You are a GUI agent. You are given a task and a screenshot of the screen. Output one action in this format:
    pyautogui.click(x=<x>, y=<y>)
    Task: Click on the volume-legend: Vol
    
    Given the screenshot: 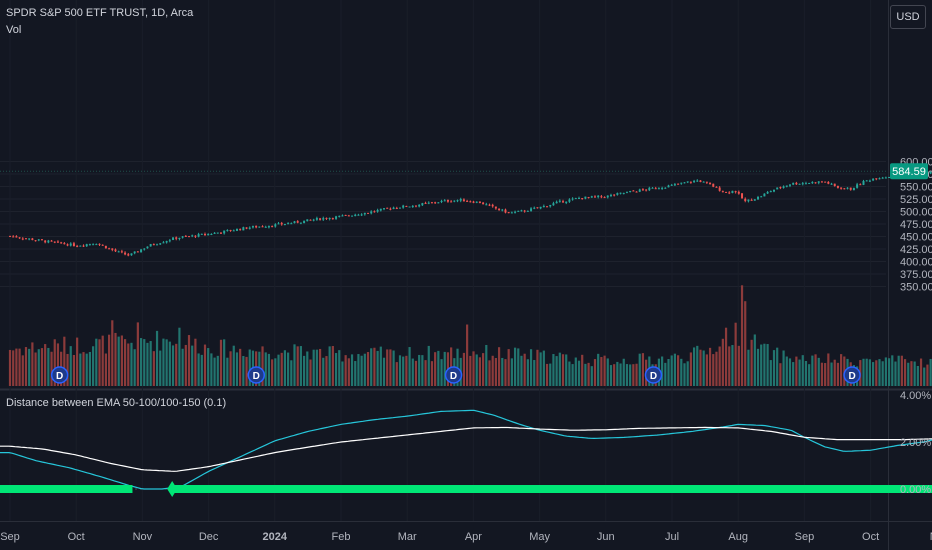 What is the action you would take?
    pyautogui.click(x=14, y=30)
    